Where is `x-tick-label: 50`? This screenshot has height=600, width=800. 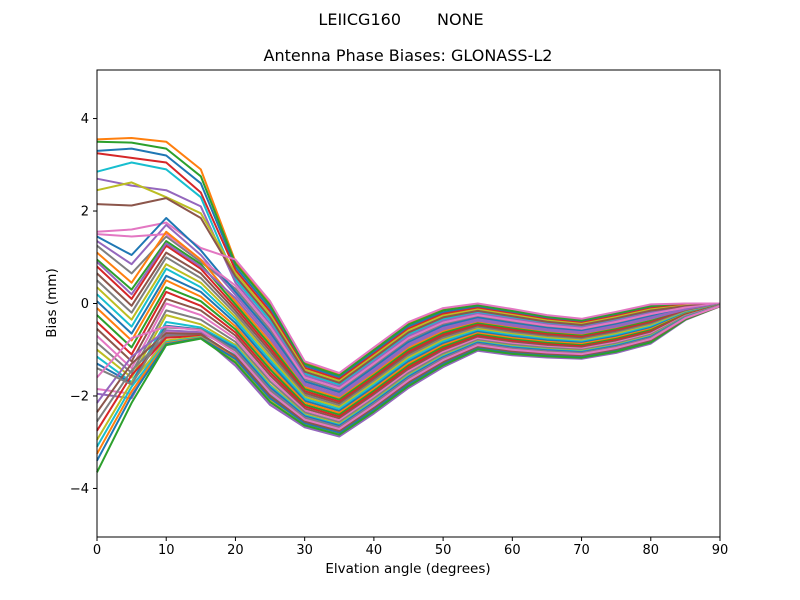 x-tick-label: 50 is located at coordinates (443, 550).